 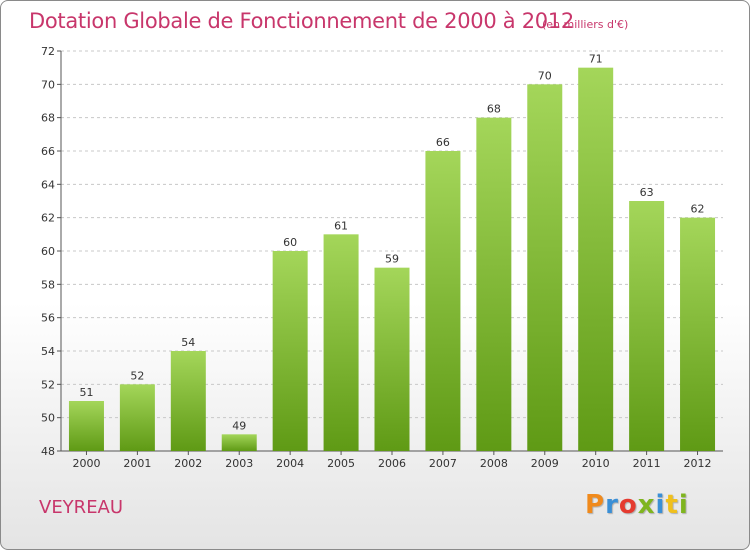 I want to click on x-tick-label: 2012, so click(x=698, y=463).